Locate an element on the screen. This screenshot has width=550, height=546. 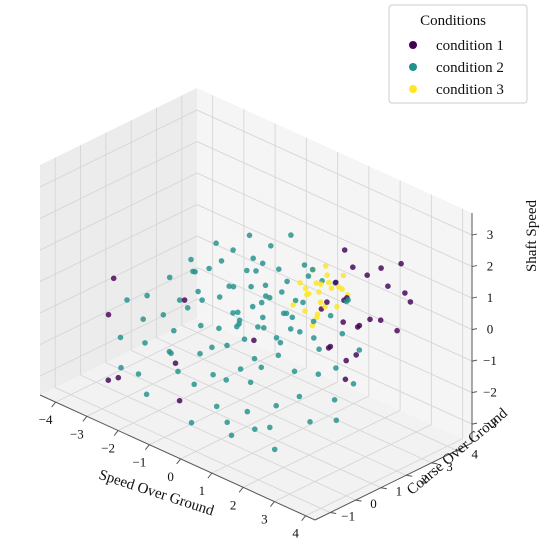
y-tick-label: 3 is located at coordinates (449, 466).